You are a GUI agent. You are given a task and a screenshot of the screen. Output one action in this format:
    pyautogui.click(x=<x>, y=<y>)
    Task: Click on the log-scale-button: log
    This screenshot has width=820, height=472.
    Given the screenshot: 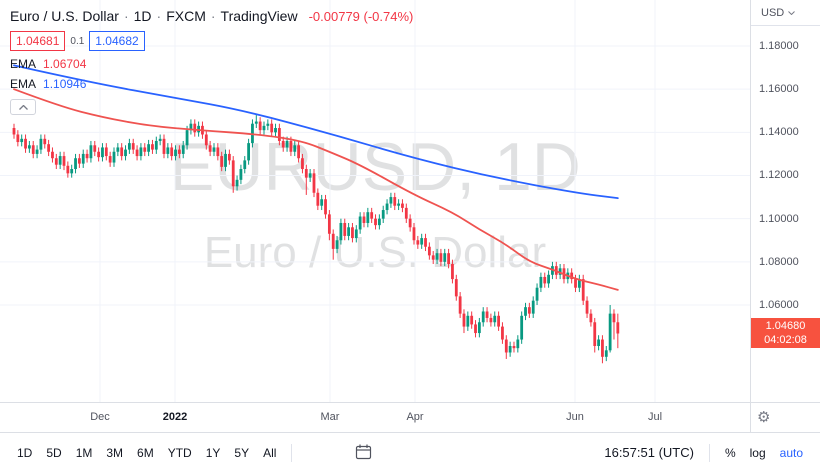 What is the action you would take?
    pyautogui.click(x=758, y=453)
    